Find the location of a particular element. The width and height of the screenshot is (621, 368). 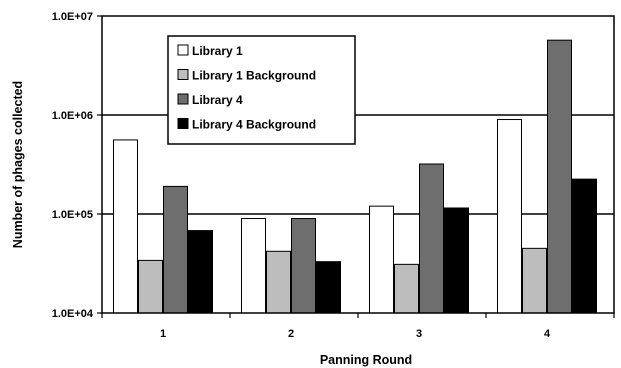

x-tick-label: 1 is located at coordinates (163, 334).